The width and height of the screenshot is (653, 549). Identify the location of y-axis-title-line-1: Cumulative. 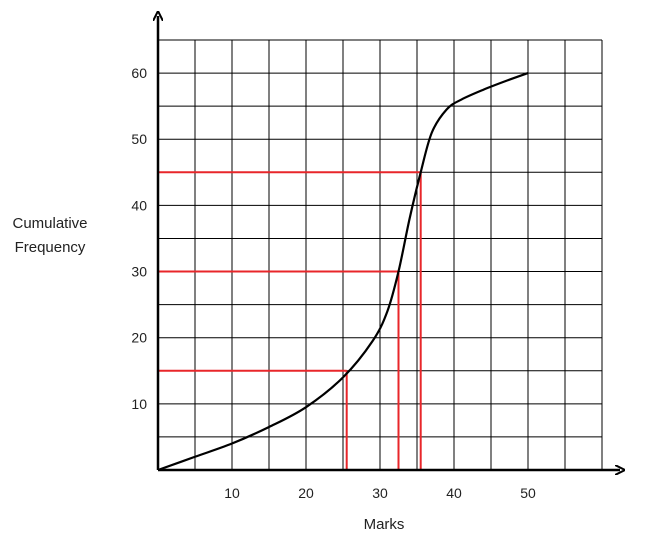
(49, 223).